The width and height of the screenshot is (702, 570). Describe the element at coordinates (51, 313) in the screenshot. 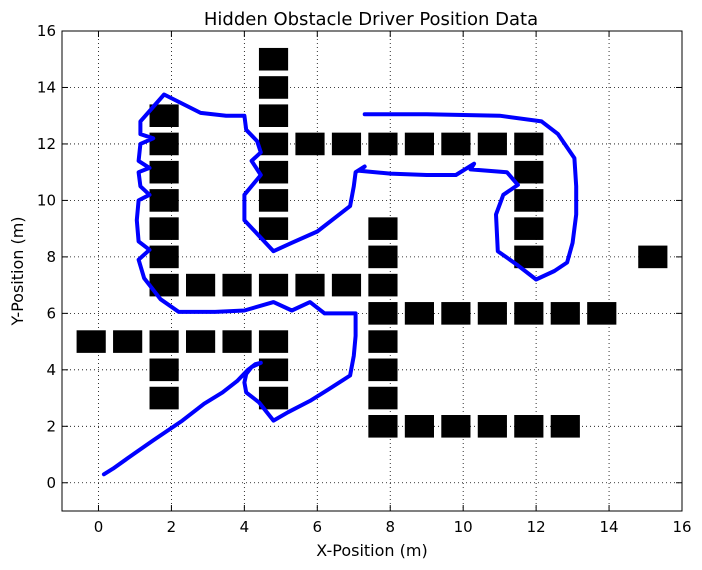

I see `y-tick-label: 6` at that location.